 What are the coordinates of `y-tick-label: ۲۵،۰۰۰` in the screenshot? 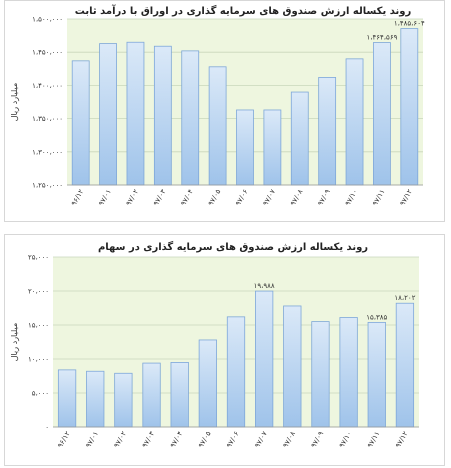 It's located at (38, 258).